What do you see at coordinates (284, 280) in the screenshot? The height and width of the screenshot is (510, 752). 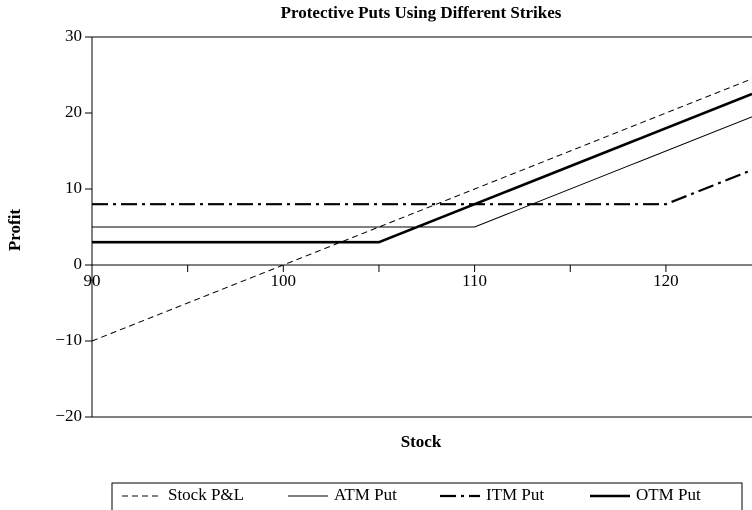 I see `x-tick-label: 100` at bounding box center [284, 280].